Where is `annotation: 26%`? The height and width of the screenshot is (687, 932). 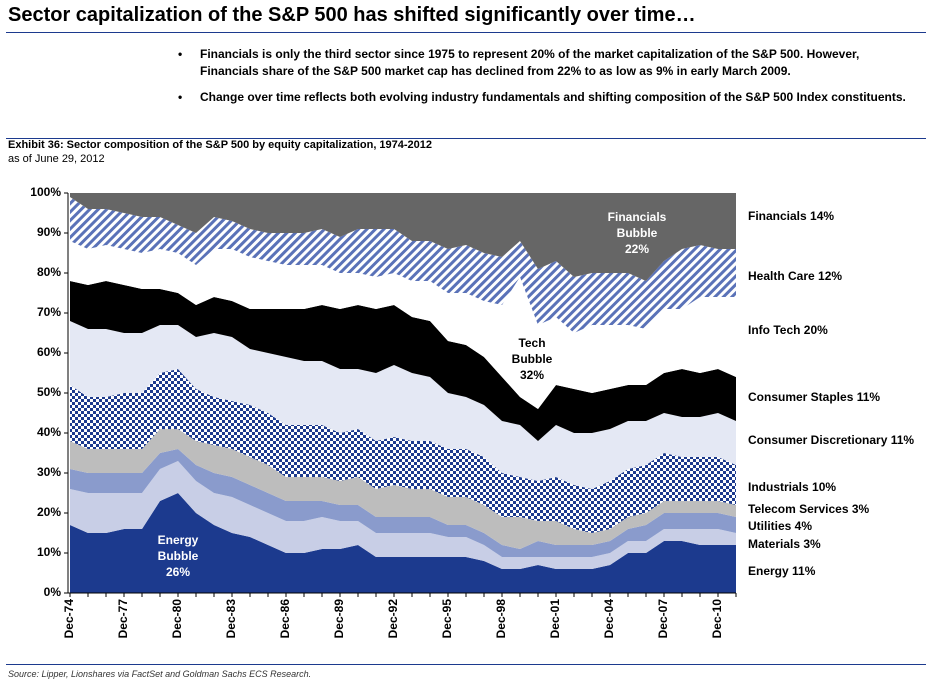 annotation: 26% is located at coordinates (178, 572).